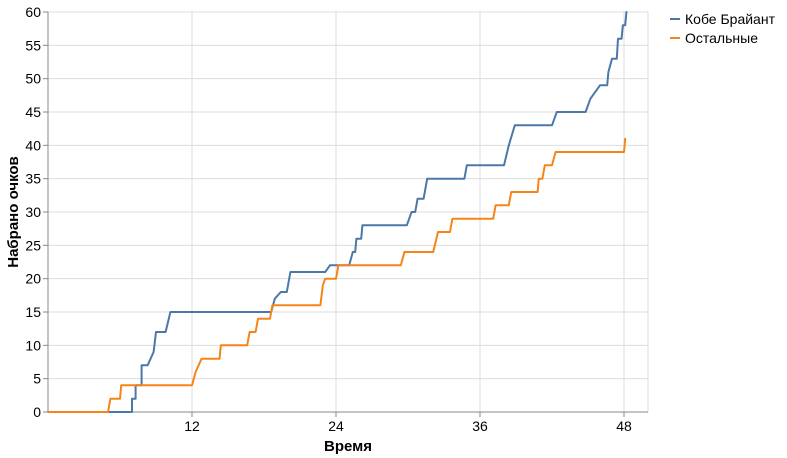 This screenshot has width=787, height=458. I want to click on legend-label: Кобе Брайант, so click(730, 19).